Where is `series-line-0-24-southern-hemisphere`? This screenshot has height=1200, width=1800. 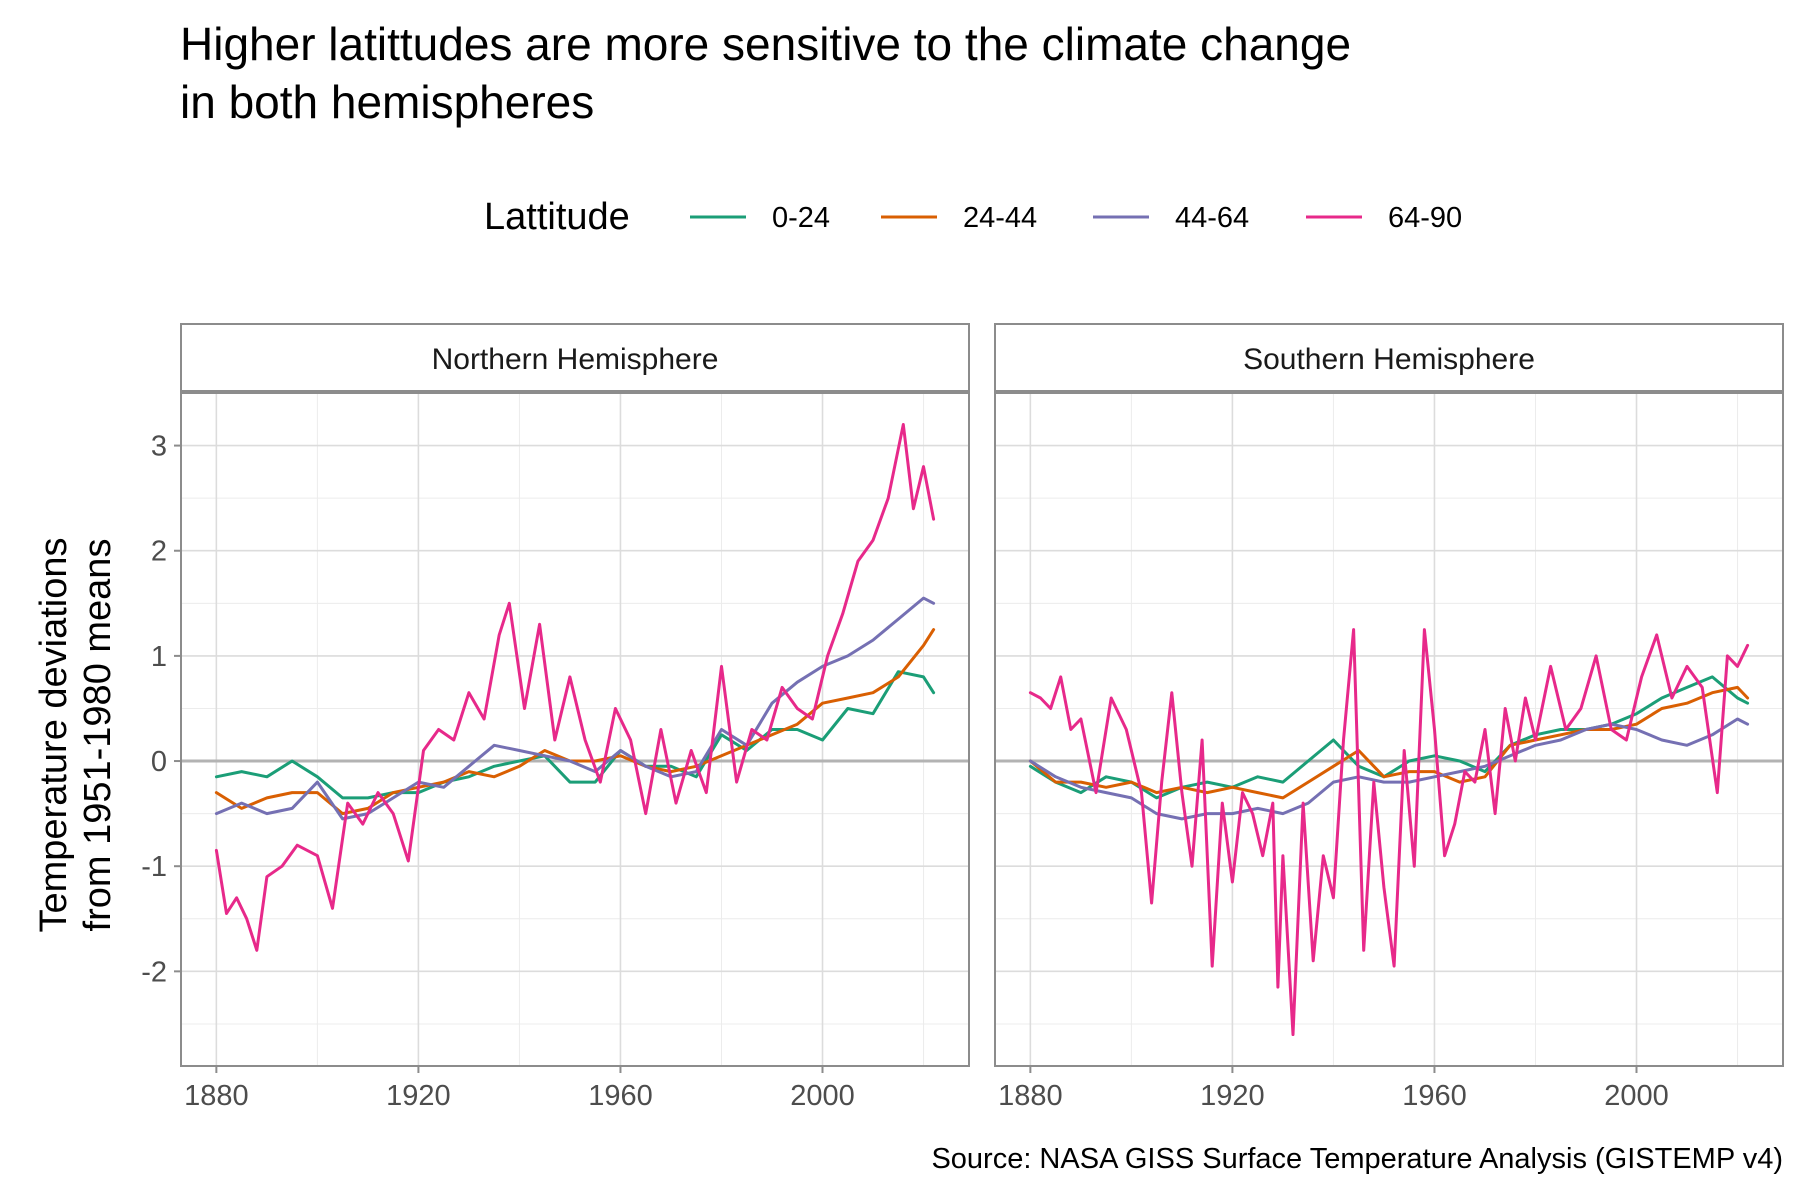 series-line-0-24-southern-hemisphere is located at coordinates (1389, 737).